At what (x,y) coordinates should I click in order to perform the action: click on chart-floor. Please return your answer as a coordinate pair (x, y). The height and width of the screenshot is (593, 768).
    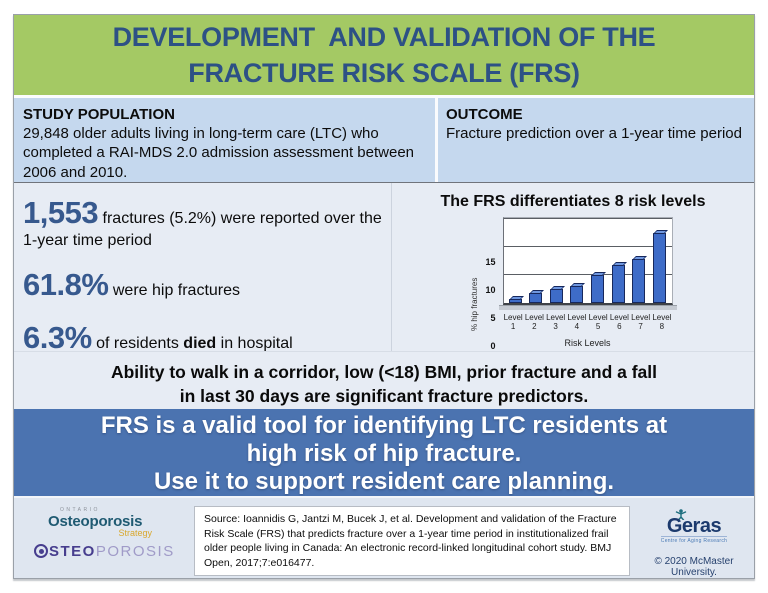
    Looking at the image, I should click on (587, 307).